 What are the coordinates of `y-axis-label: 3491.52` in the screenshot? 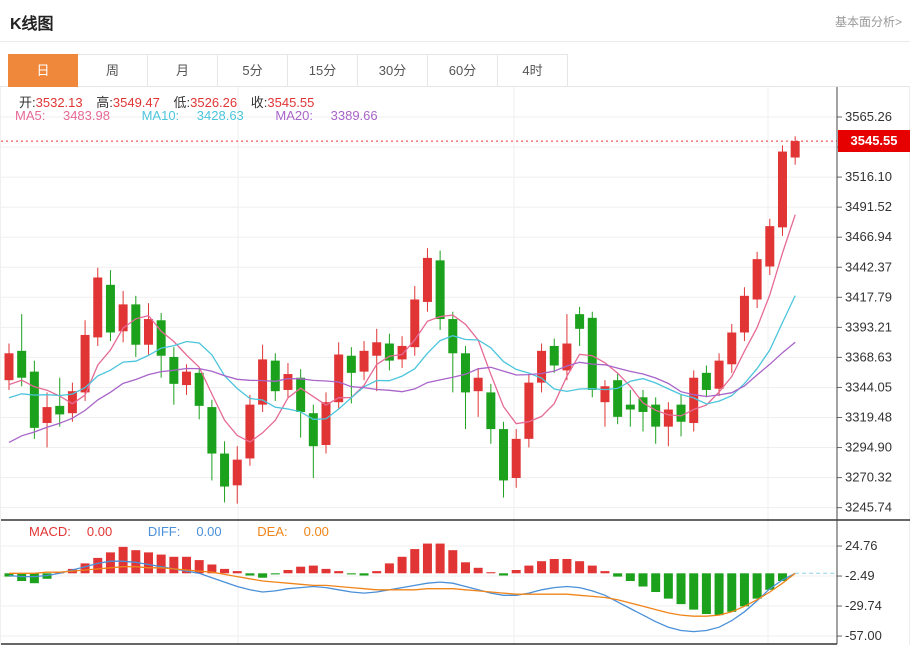 It's located at (868, 206).